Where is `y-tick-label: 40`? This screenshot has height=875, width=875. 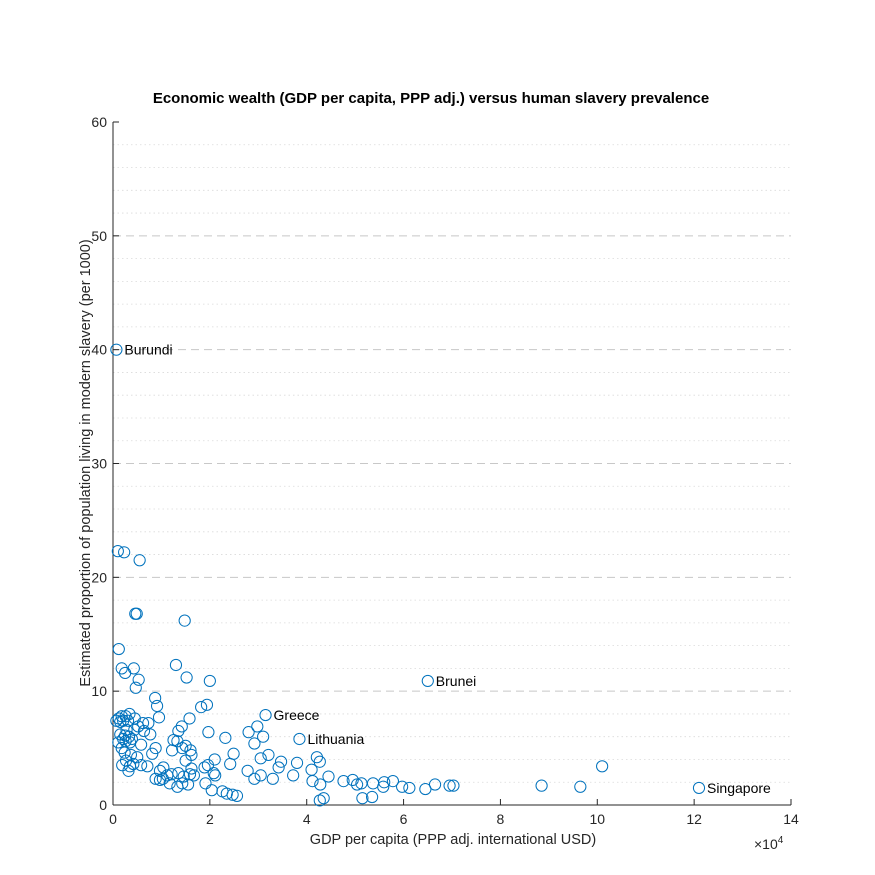
y-tick-label: 40 is located at coordinates (99, 350).